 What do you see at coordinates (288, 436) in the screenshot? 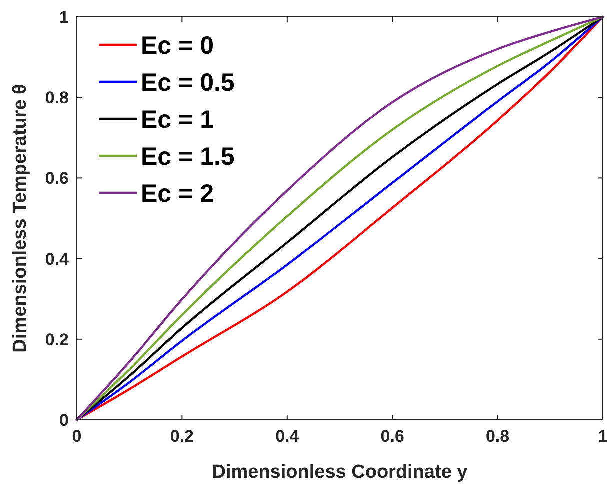
I see `x-tick-label: 0.4` at bounding box center [288, 436].